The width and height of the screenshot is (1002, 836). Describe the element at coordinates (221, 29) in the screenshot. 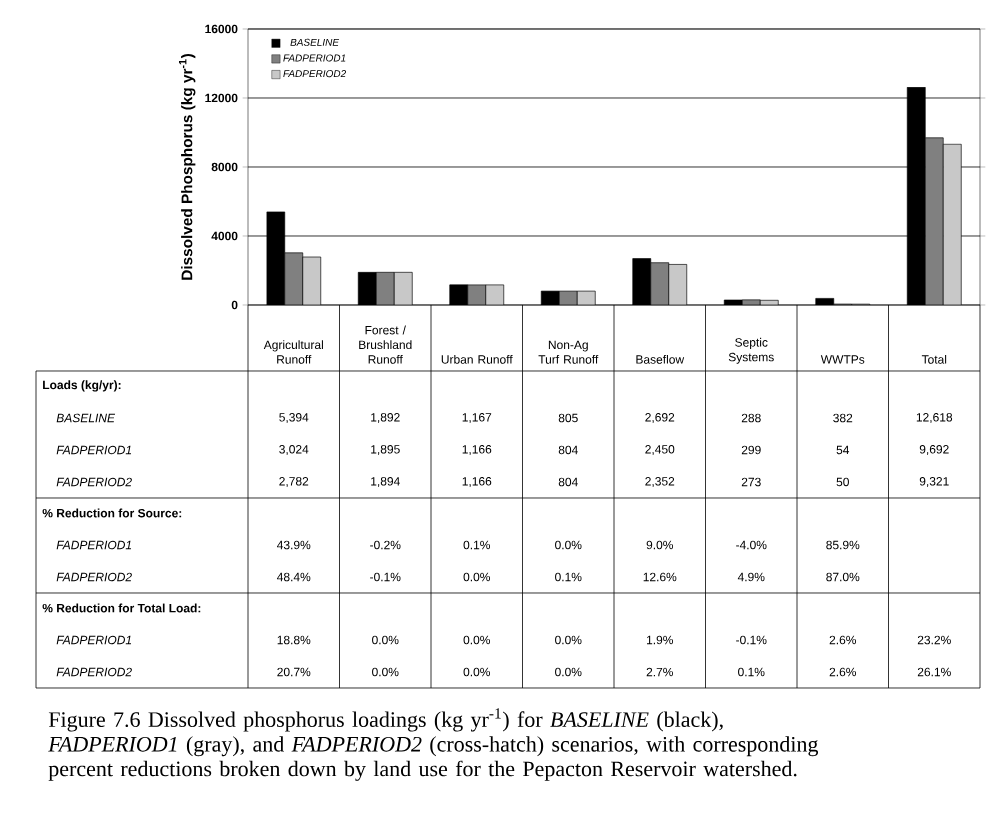

I see `y-tick-label: 16000` at that location.